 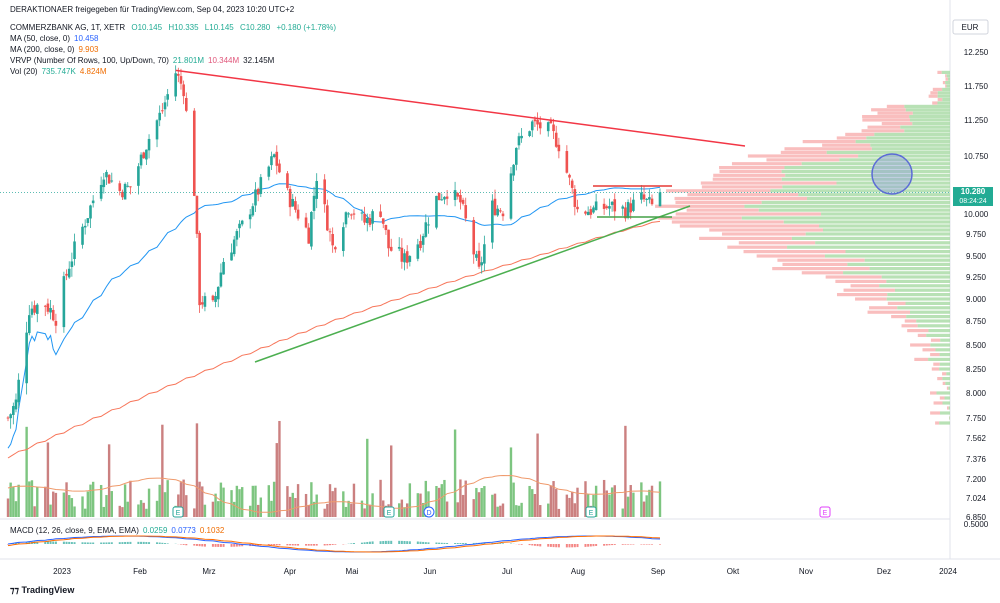 I want to click on price-tick-label: 8.750, so click(x=976, y=321).